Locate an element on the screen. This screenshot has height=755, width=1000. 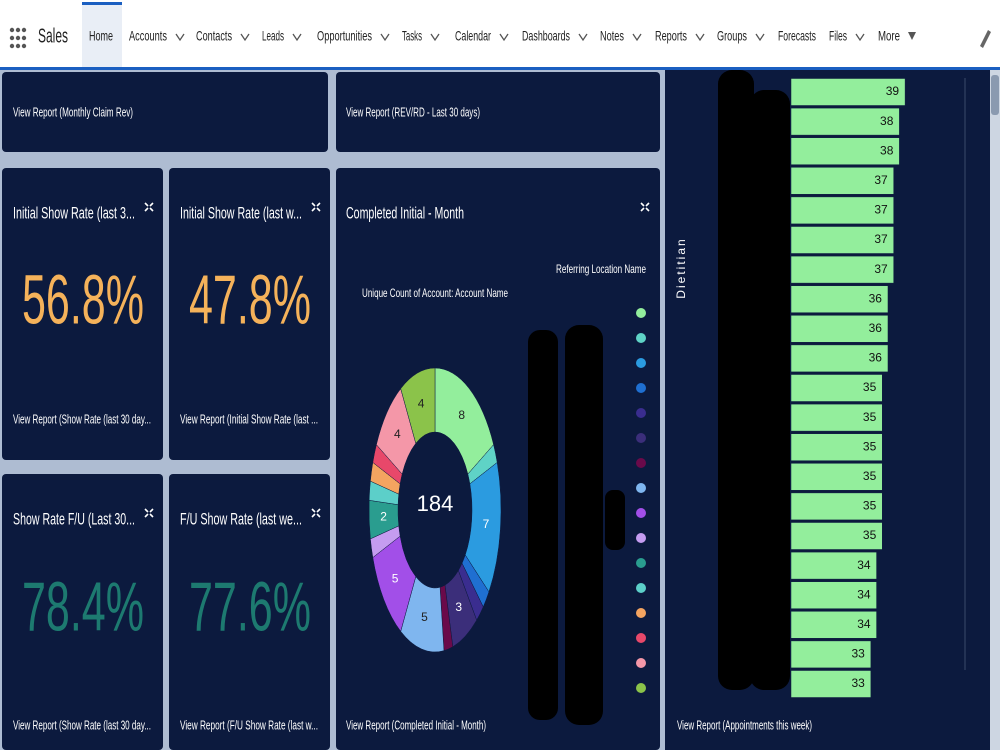
metric-value: 78.4% is located at coordinates (83, 606).